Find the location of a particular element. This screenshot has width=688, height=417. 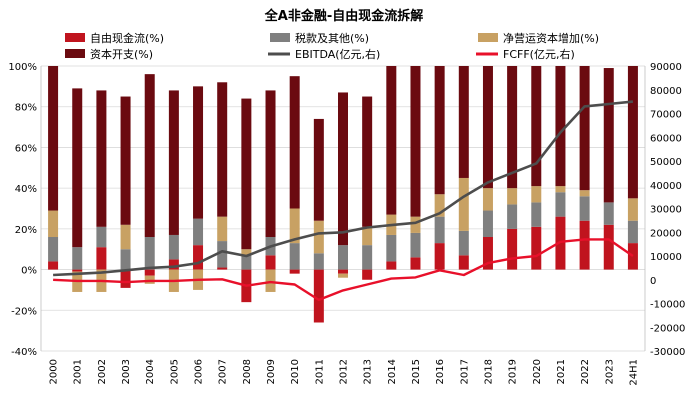

y-right-tick-label: 70000 is located at coordinates (666, 115).